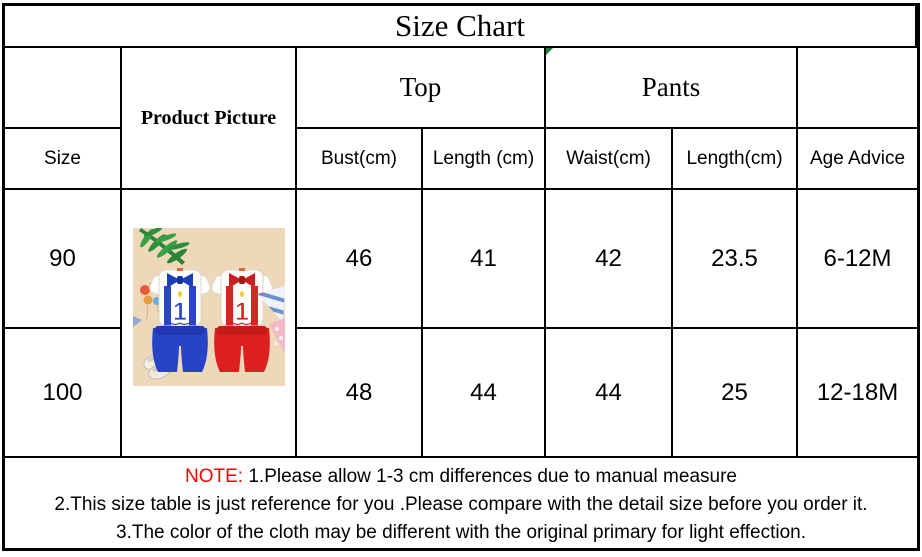 The height and width of the screenshot is (557, 922). Describe the element at coordinates (461, 27) in the screenshot. I see `page-title: Size Chart` at that location.